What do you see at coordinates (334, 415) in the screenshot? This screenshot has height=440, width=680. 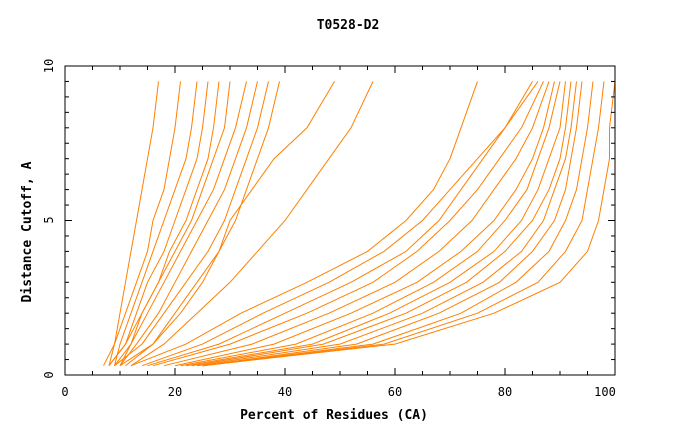 I see `x-axis-label: Percent of Residues (CA)` at bounding box center [334, 415].